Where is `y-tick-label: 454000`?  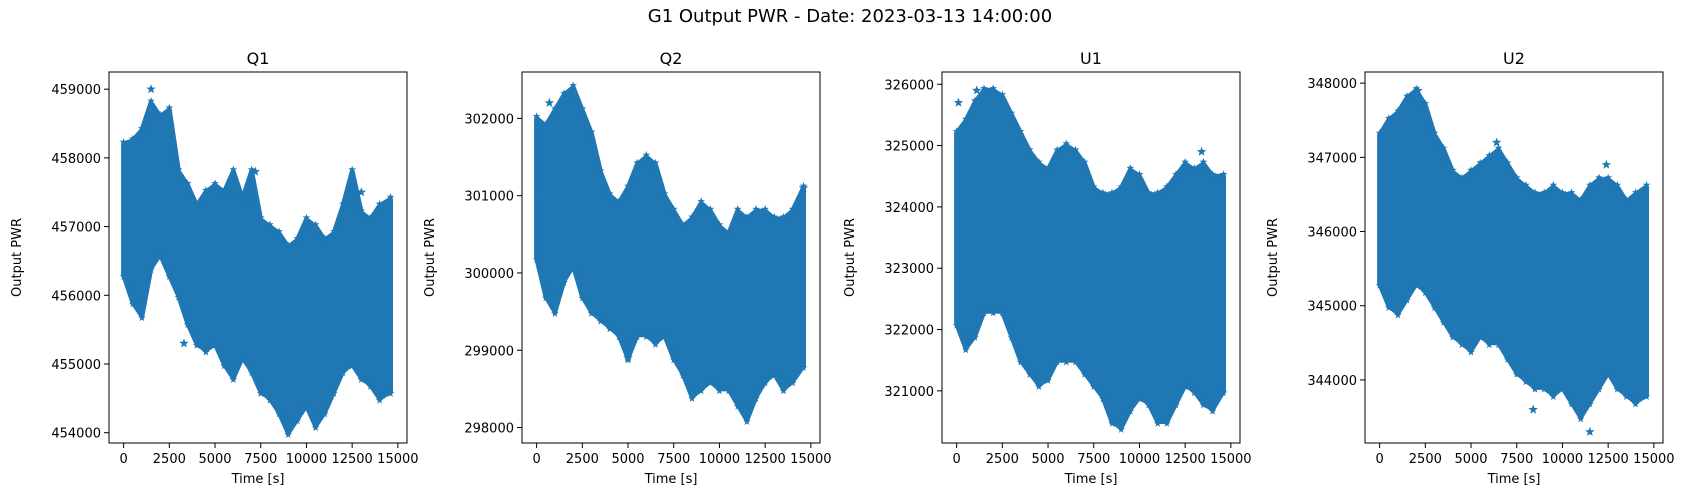 y-tick-label: 454000 is located at coordinates (76, 434).